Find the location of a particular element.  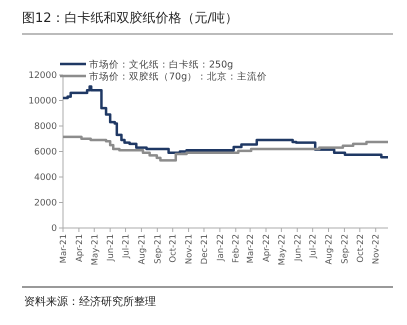

x-tick-label: Jun-21 is located at coordinates (111, 248).